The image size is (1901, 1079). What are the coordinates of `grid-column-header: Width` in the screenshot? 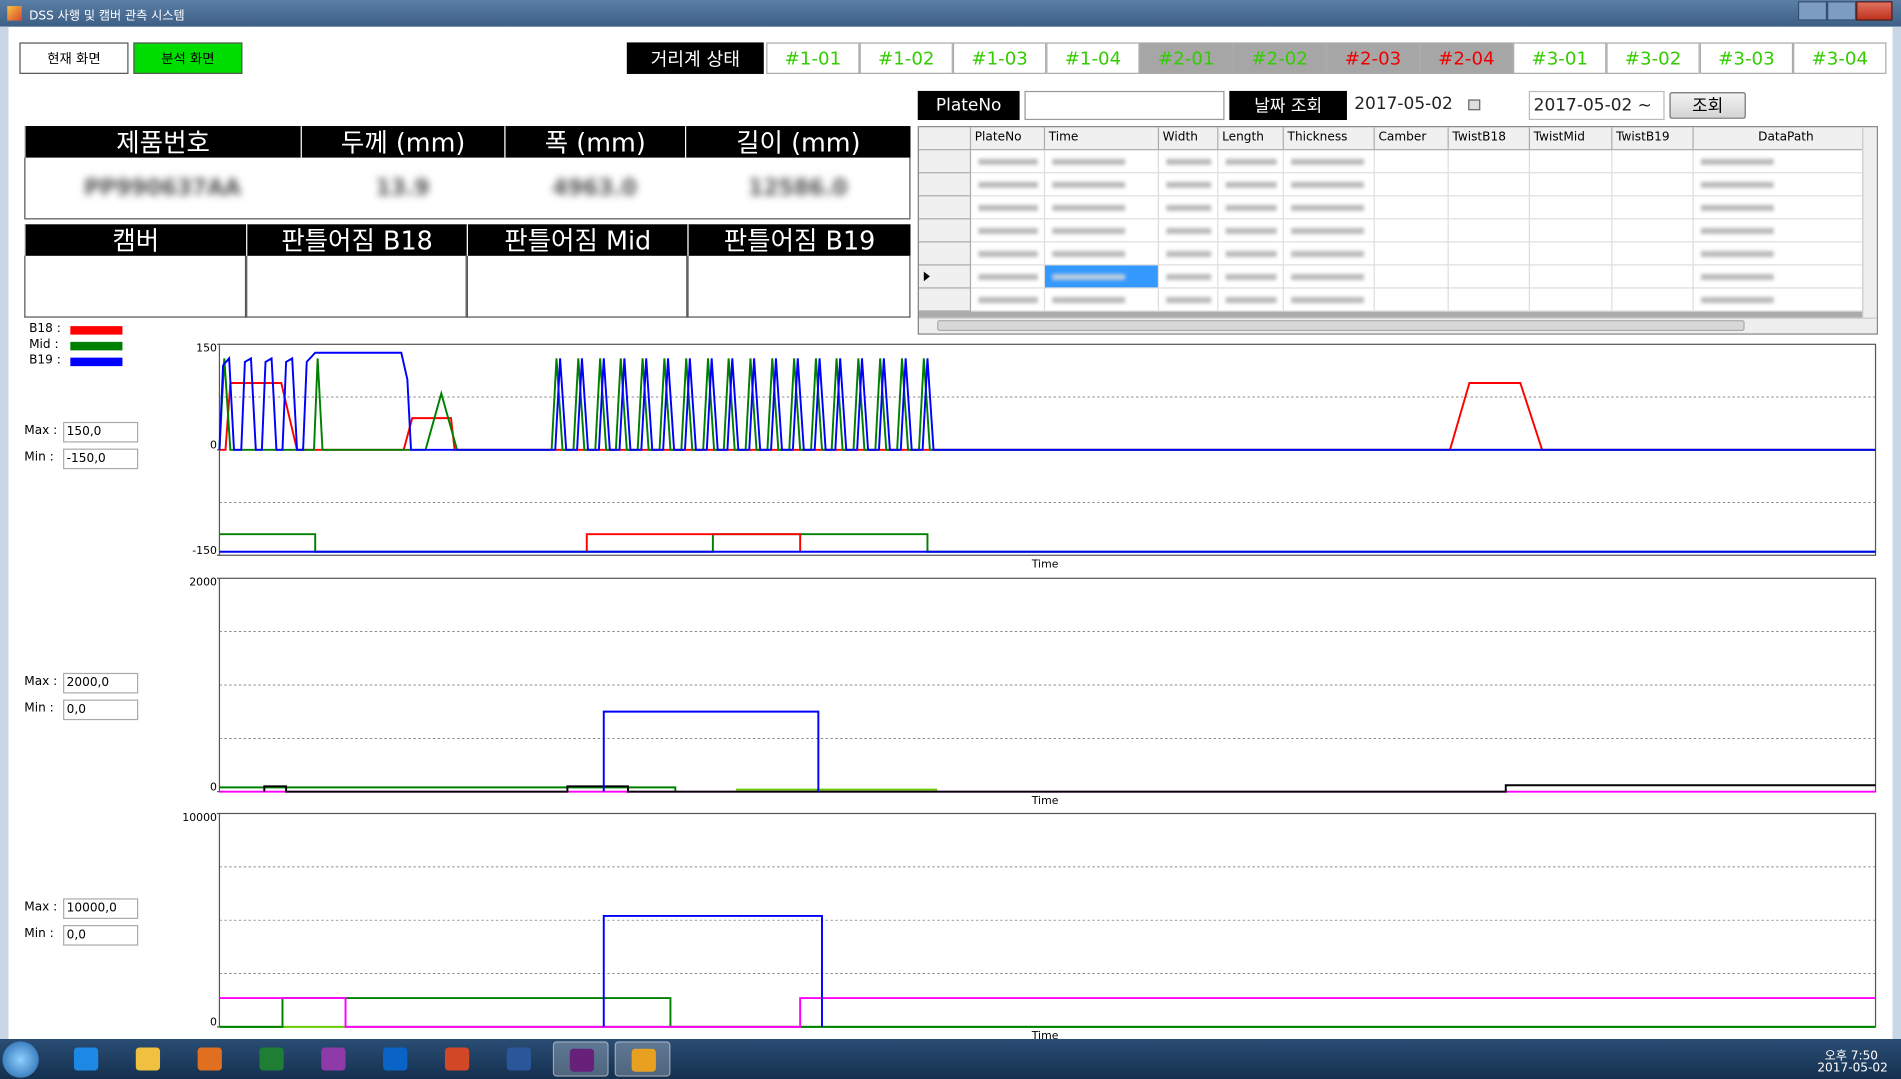 It's located at (1189, 139).